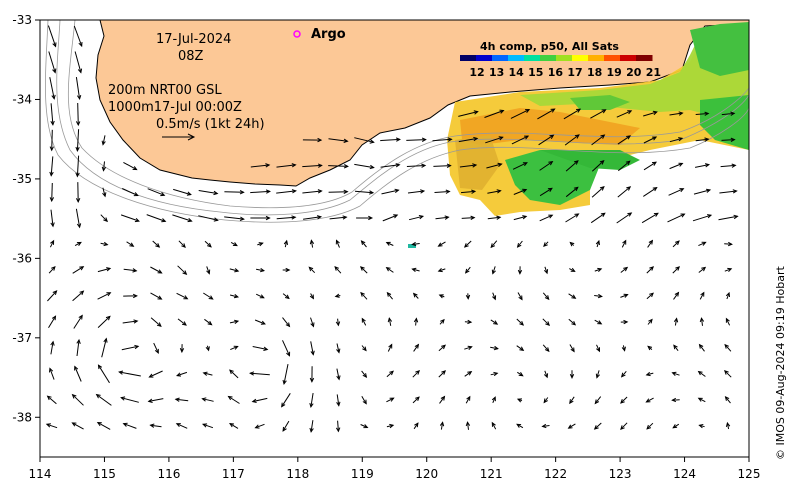  What do you see at coordinates (555, 474) in the screenshot?
I see `lon-tick-label: 122` at bounding box center [555, 474].